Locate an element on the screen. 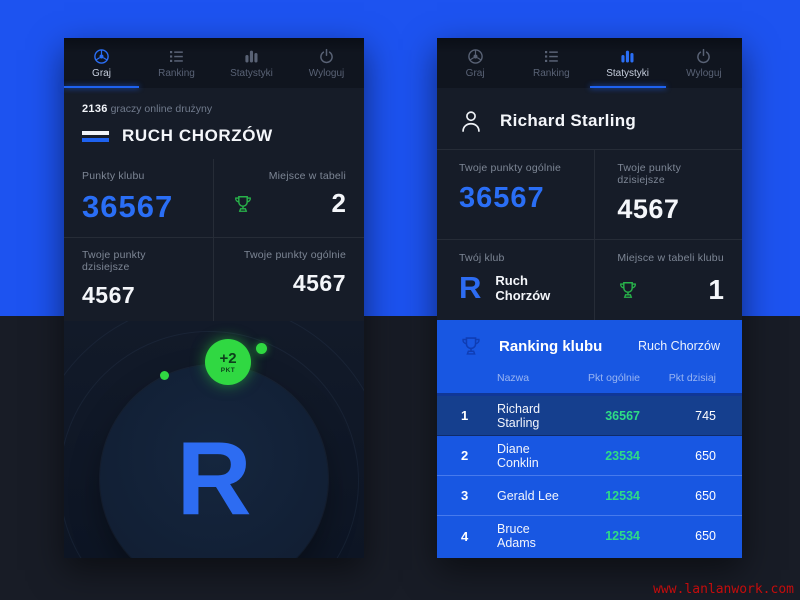 The height and width of the screenshot is (600, 800). row-rank: 2 is located at coordinates (465, 455).